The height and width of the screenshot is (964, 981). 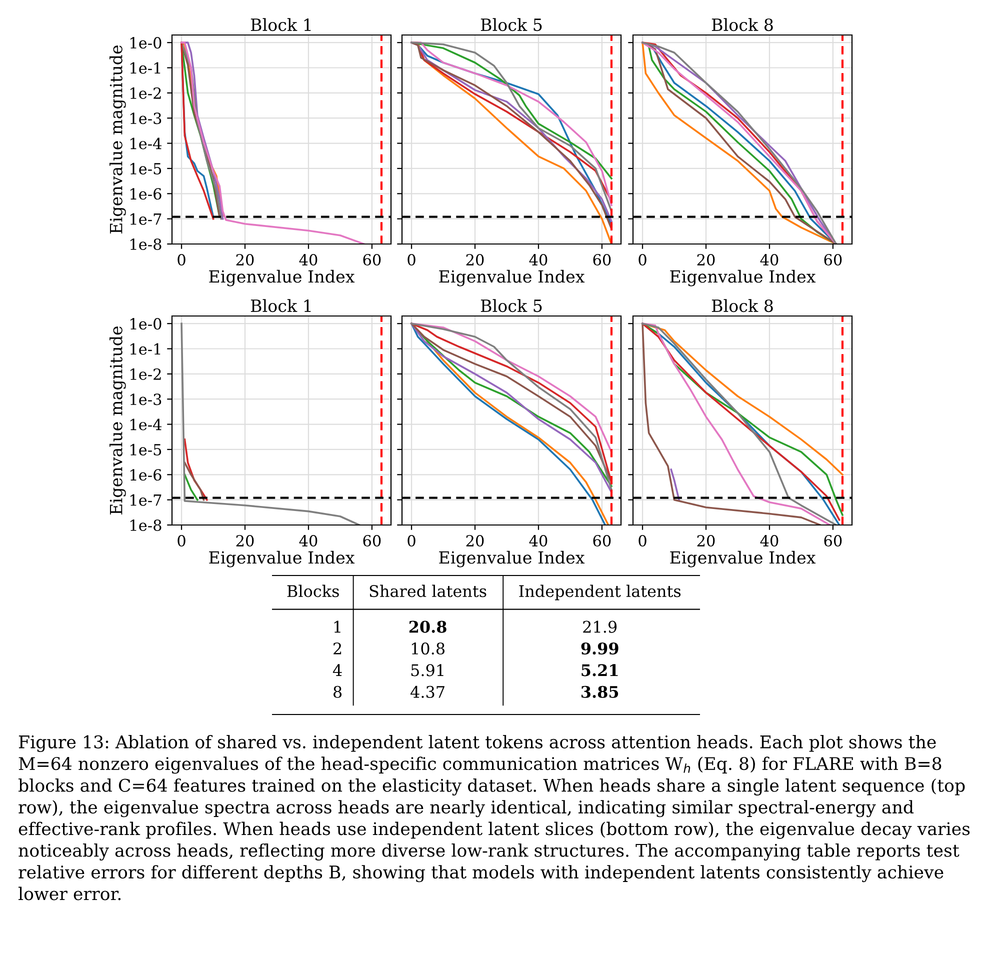 I want to click on text: Independent latents, so click(x=600, y=592).